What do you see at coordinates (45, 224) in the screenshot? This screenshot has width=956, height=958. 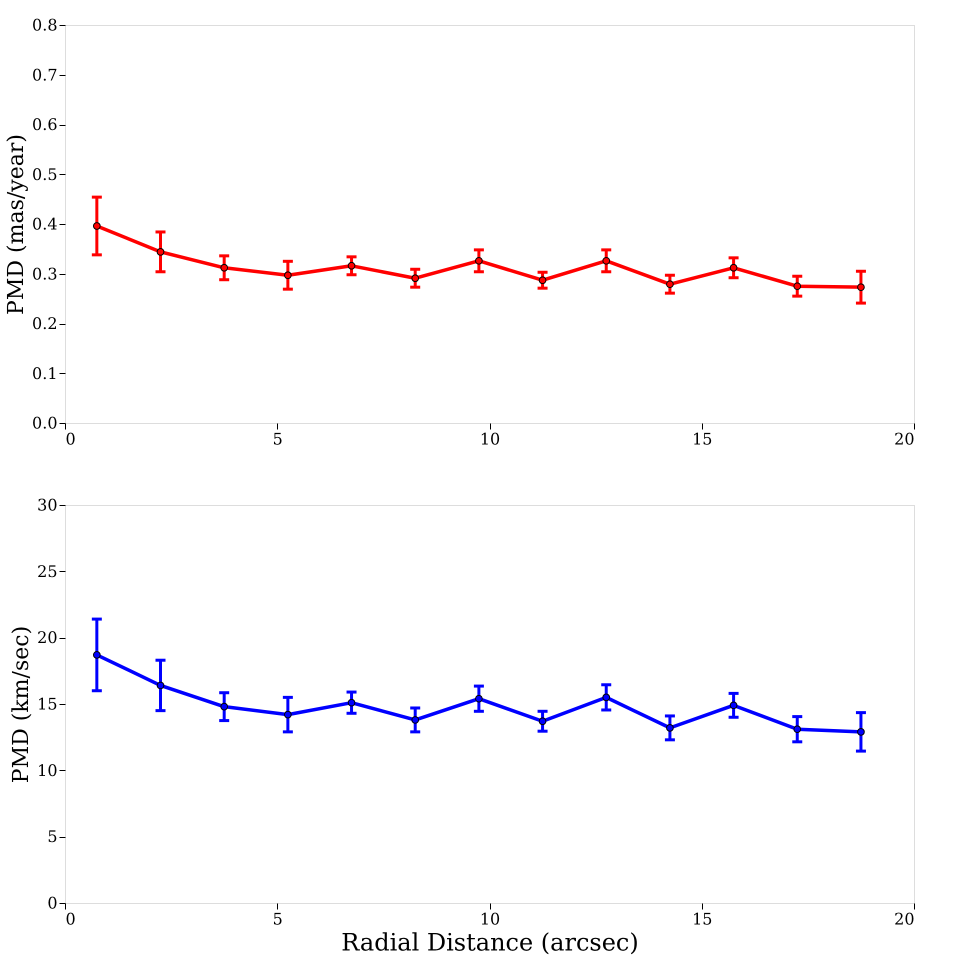 I see `y-tick-label: 0.4` at bounding box center [45, 224].